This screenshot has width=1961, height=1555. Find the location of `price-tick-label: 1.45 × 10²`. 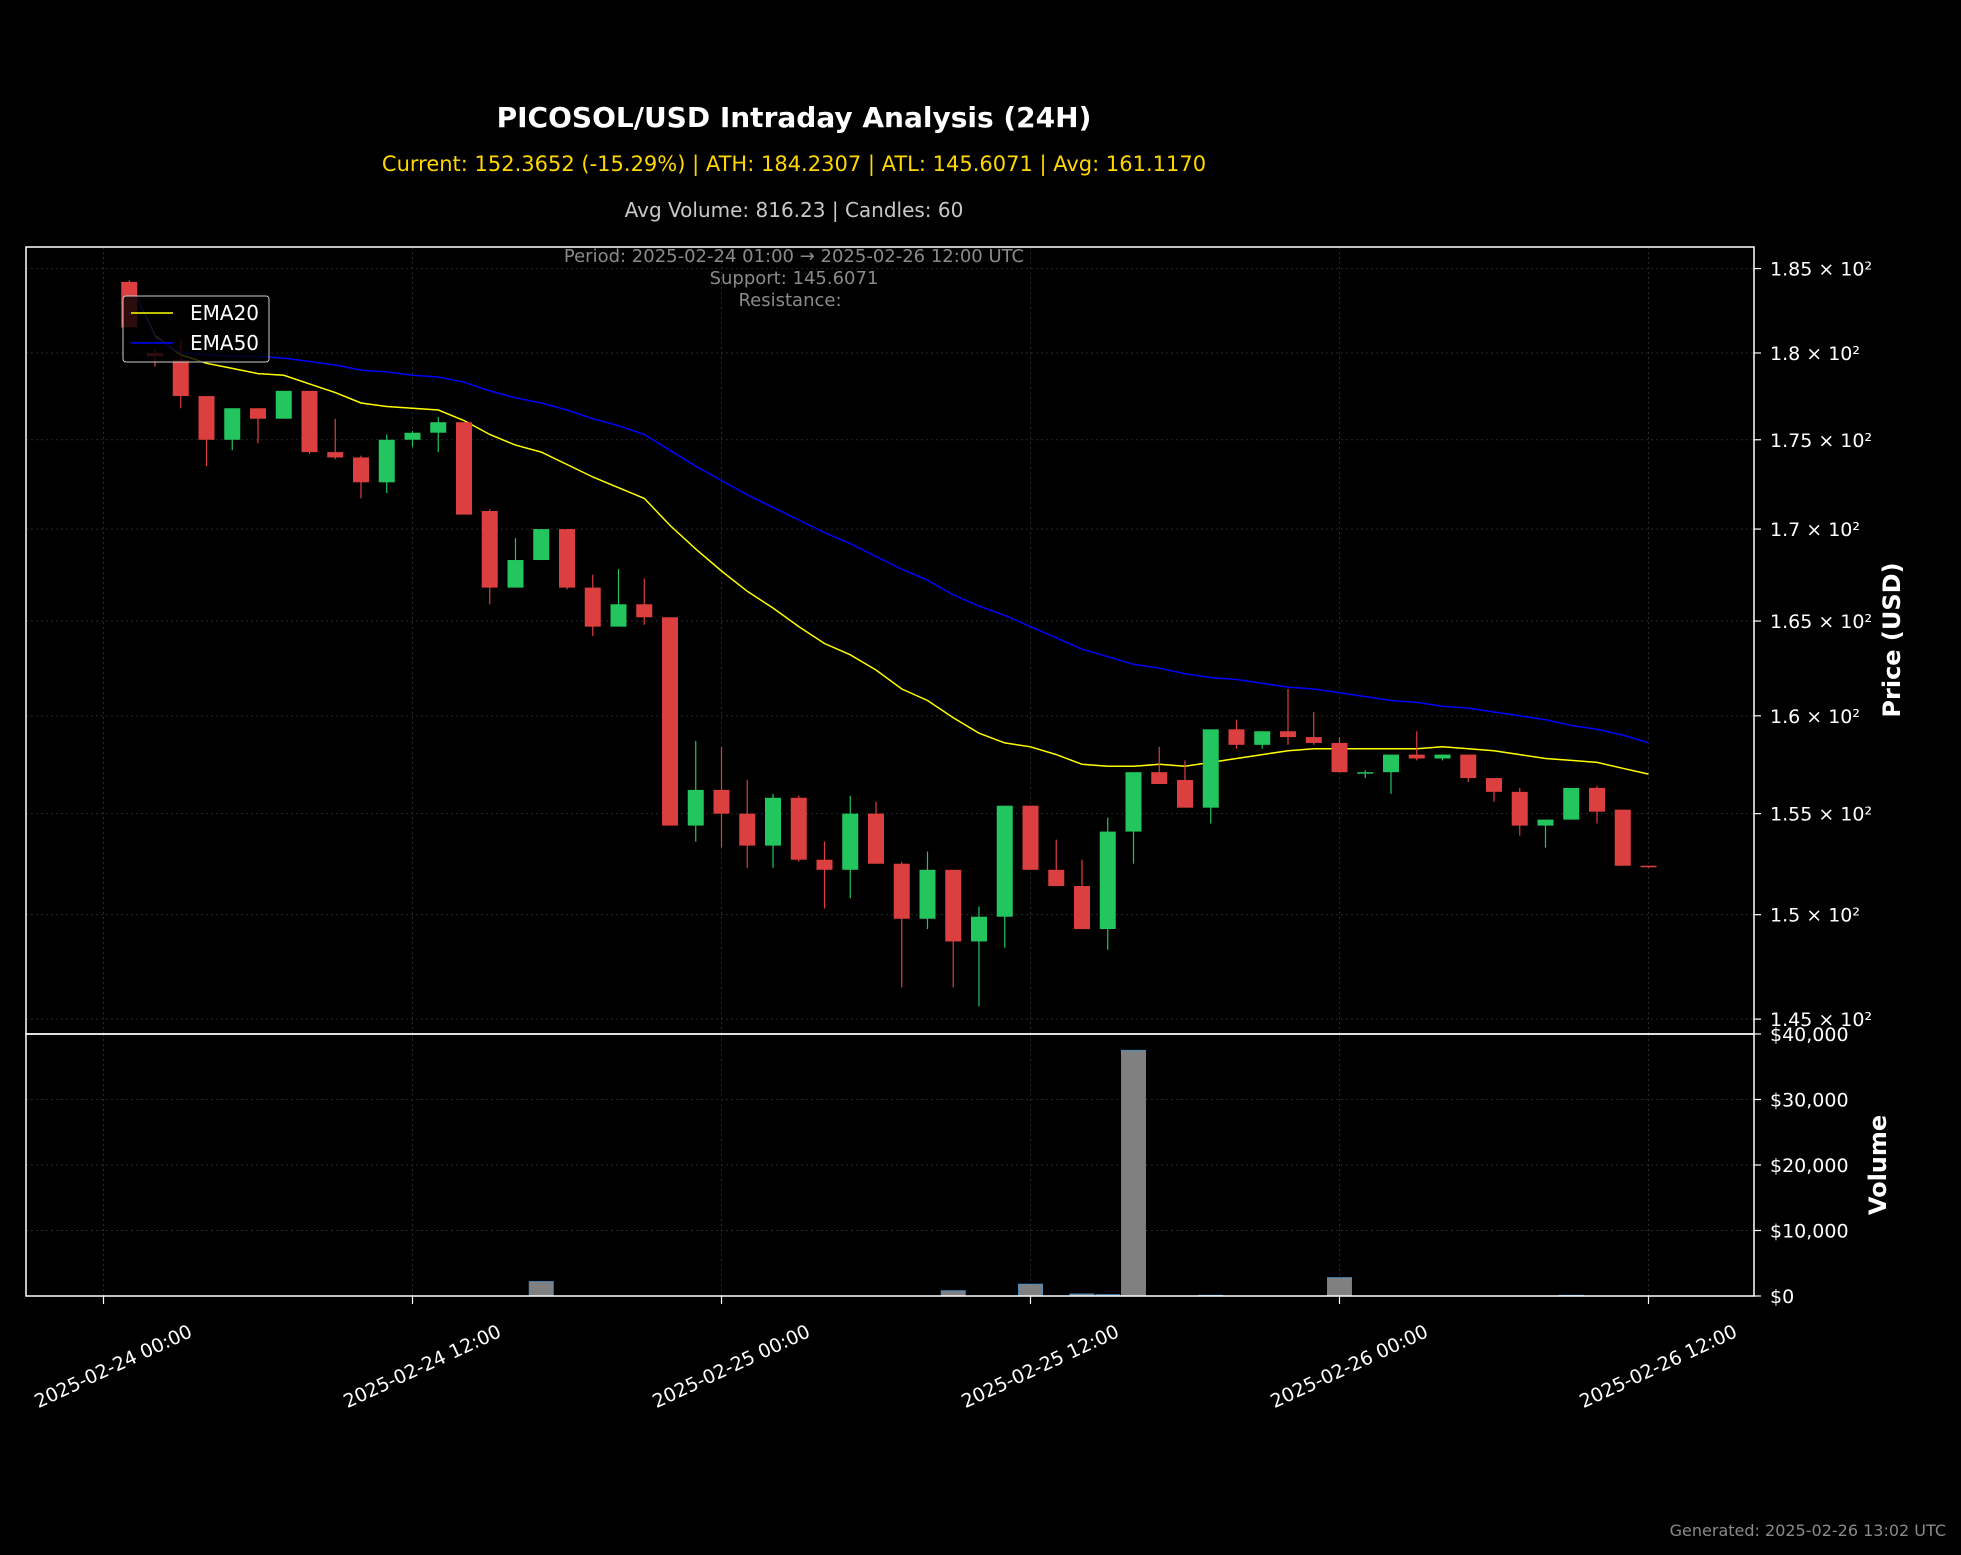

price-tick-label: 1.45 × 10² is located at coordinates (1821, 1020).